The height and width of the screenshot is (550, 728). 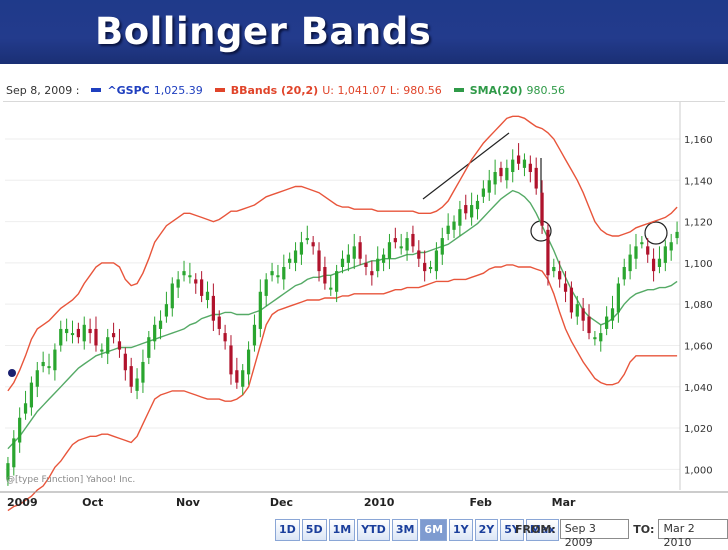 I want to click on range-button-ytd: YTD, so click(x=373, y=530).